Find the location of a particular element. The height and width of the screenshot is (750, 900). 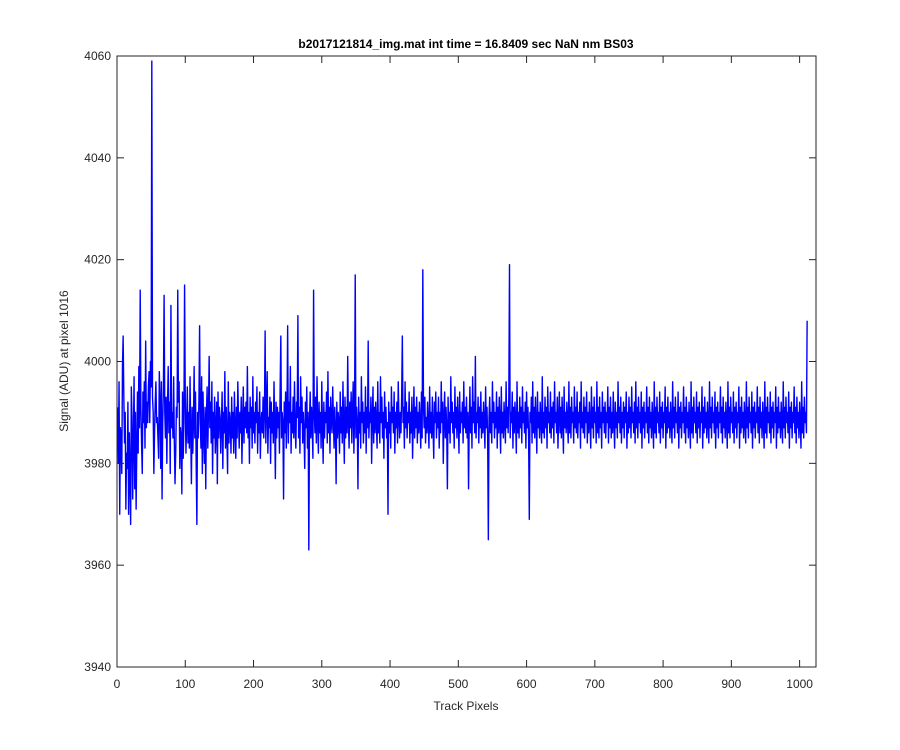

y-tick-label: 4020 is located at coordinates (97, 260).